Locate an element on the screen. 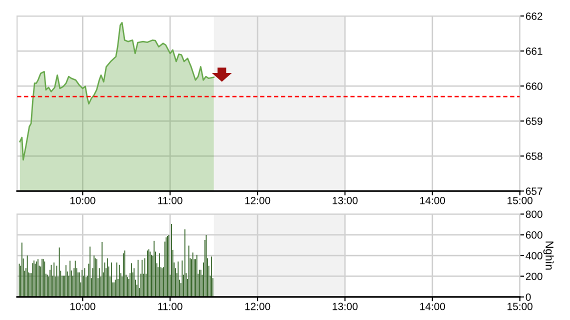 Image resolution: width=570 pixels, height=320 pixels. y-tick-label: 660 is located at coordinates (534, 86).